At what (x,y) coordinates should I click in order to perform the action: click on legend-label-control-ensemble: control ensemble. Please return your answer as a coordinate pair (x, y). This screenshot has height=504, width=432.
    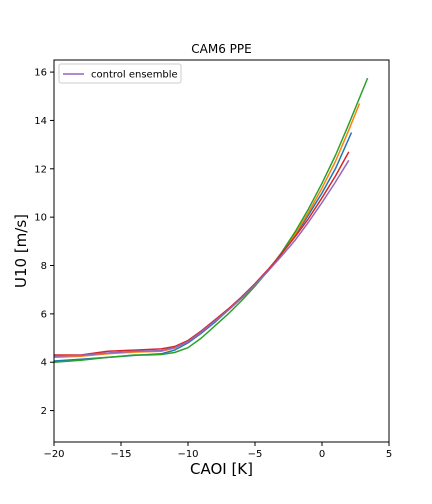
    Looking at the image, I should click on (134, 75).